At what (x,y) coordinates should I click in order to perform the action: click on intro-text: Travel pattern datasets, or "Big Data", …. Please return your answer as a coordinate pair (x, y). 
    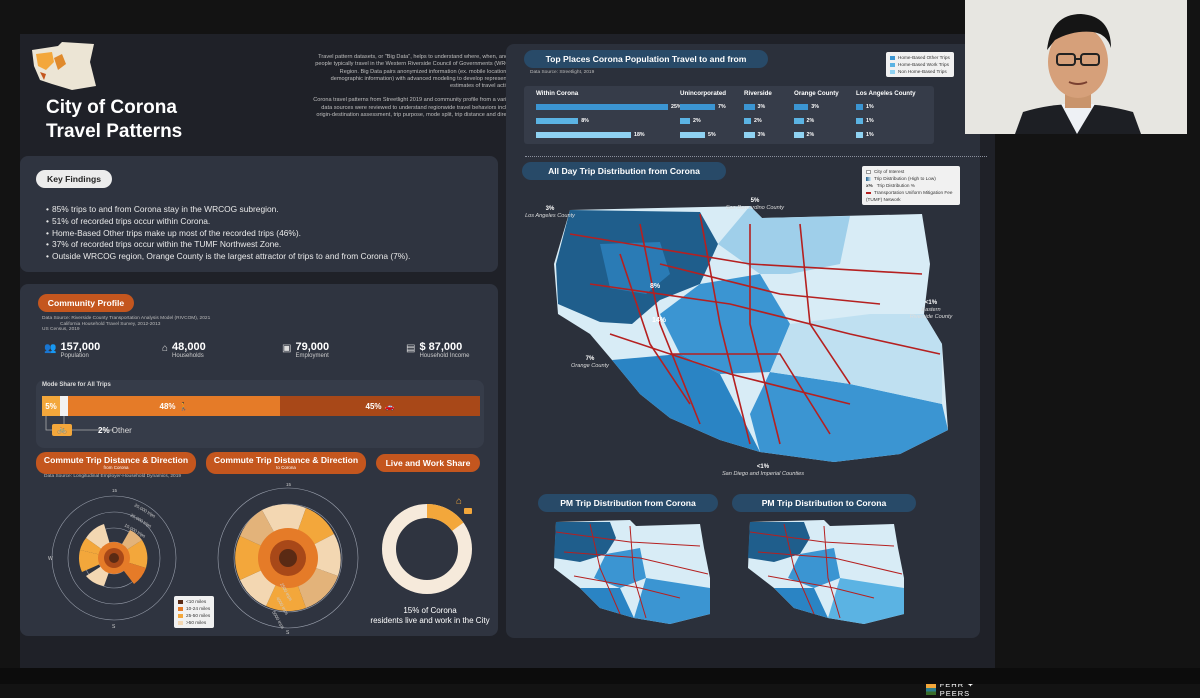
    Looking at the image, I should click on (416, 86).